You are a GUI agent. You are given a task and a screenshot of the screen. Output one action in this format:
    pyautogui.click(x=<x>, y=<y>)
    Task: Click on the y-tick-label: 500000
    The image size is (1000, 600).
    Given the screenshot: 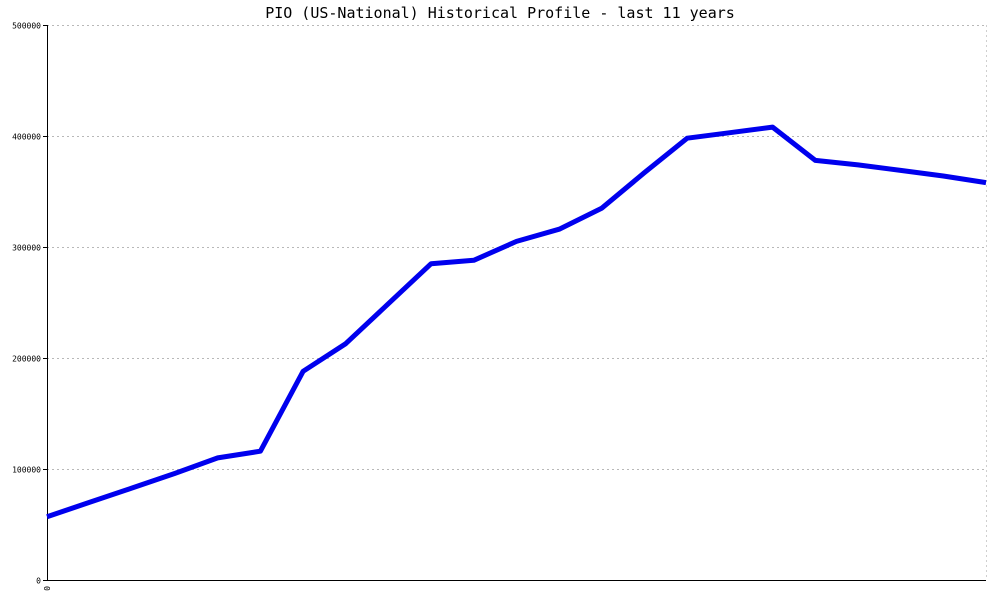 What is the action you would take?
    pyautogui.click(x=26, y=26)
    